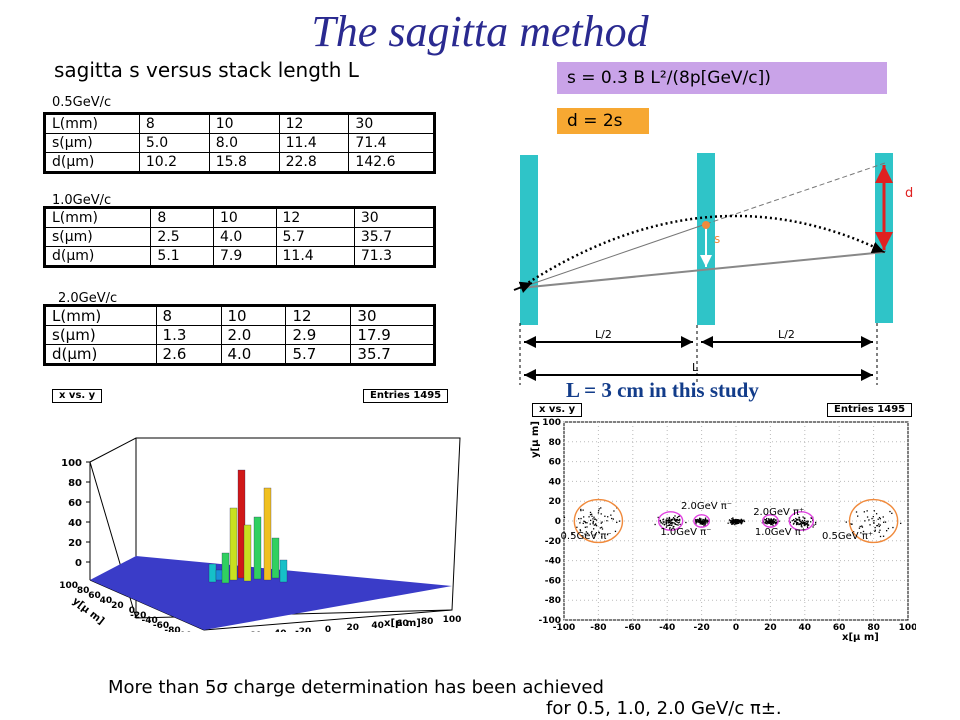 This screenshot has width=960, height=720. What do you see at coordinates (535, 439) in the screenshot?
I see `scatter-y-label: y[μ m]` at bounding box center [535, 439].